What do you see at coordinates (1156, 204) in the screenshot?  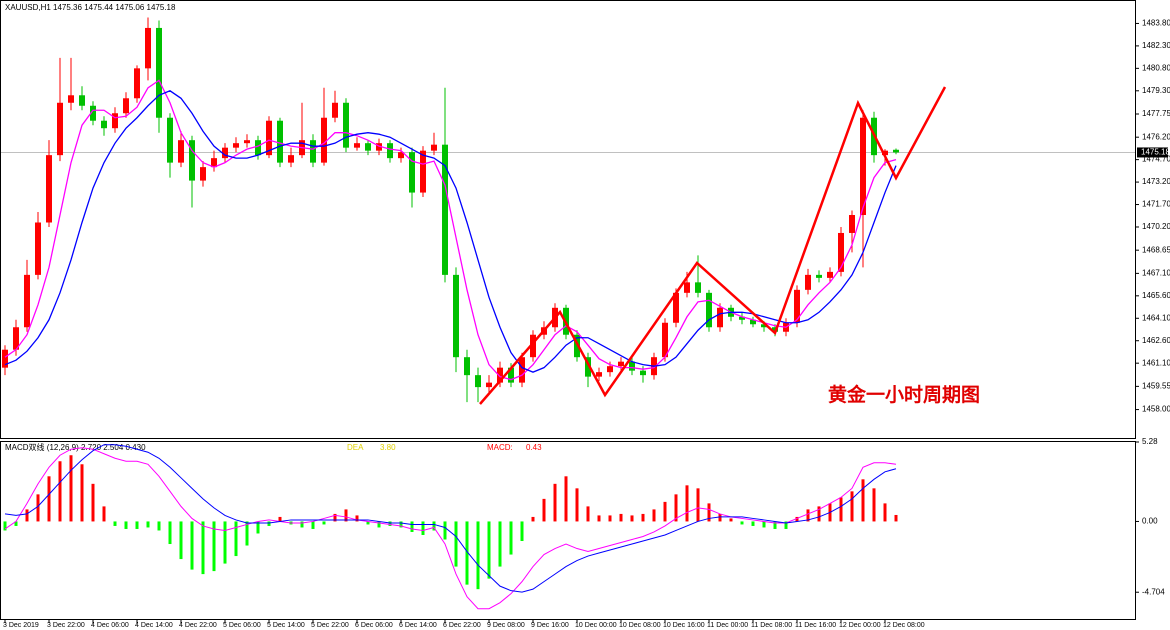 I see `y-tick-label: 1471.70` at bounding box center [1156, 204].